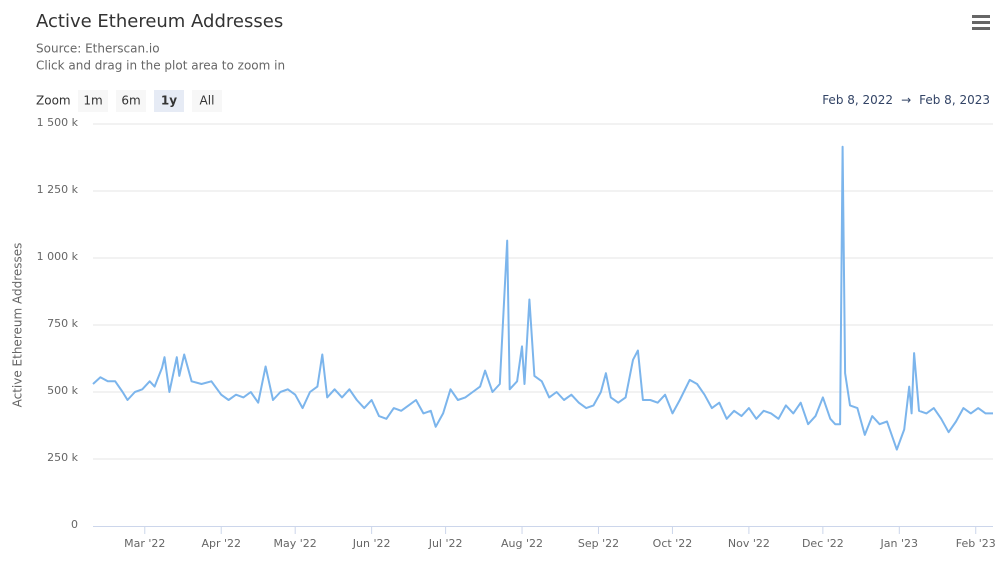  What do you see at coordinates (144, 543) in the screenshot?
I see `x-tick-label: Mar '22` at bounding box center [144, 543].